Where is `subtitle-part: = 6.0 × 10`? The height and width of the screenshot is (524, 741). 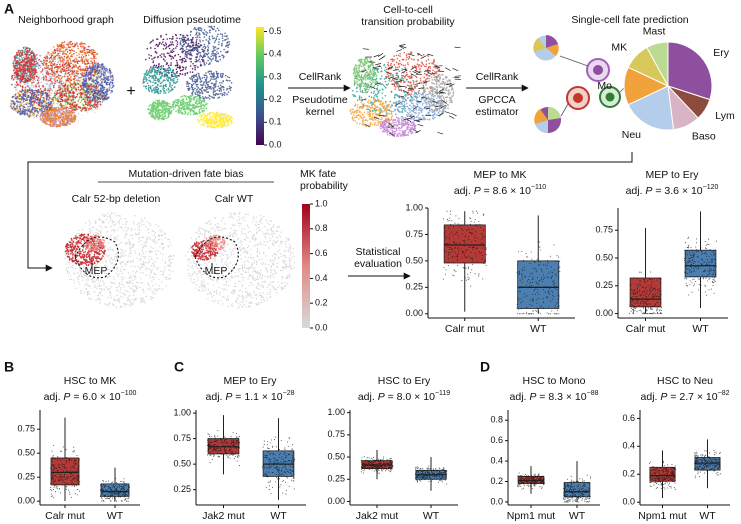 subtitle-part: = 6.0 × 10 is located at coordinates (95, 397).